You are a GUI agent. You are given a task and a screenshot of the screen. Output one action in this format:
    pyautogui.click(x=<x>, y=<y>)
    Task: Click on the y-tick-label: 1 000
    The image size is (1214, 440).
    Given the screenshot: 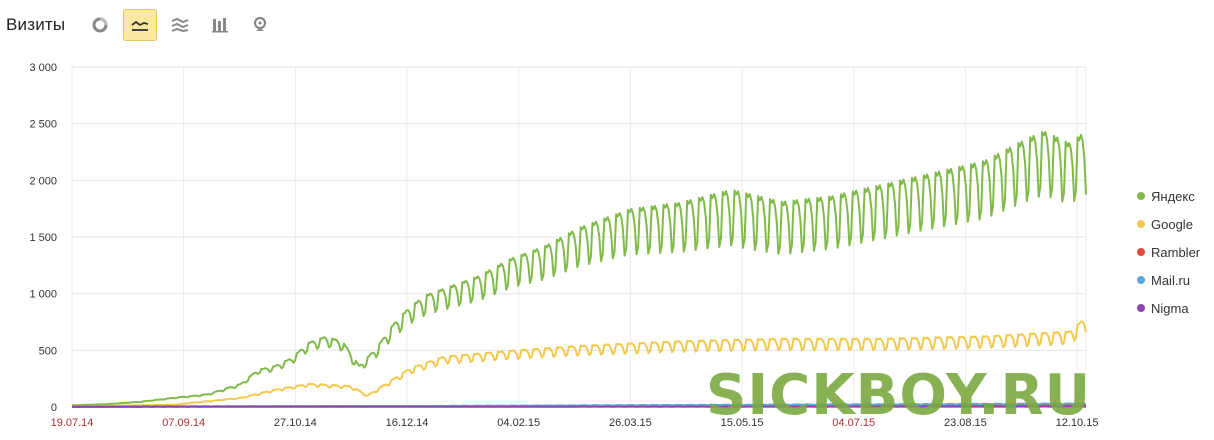 What is the action you would take?
    pyautogui.click(x=43, y=295)
    